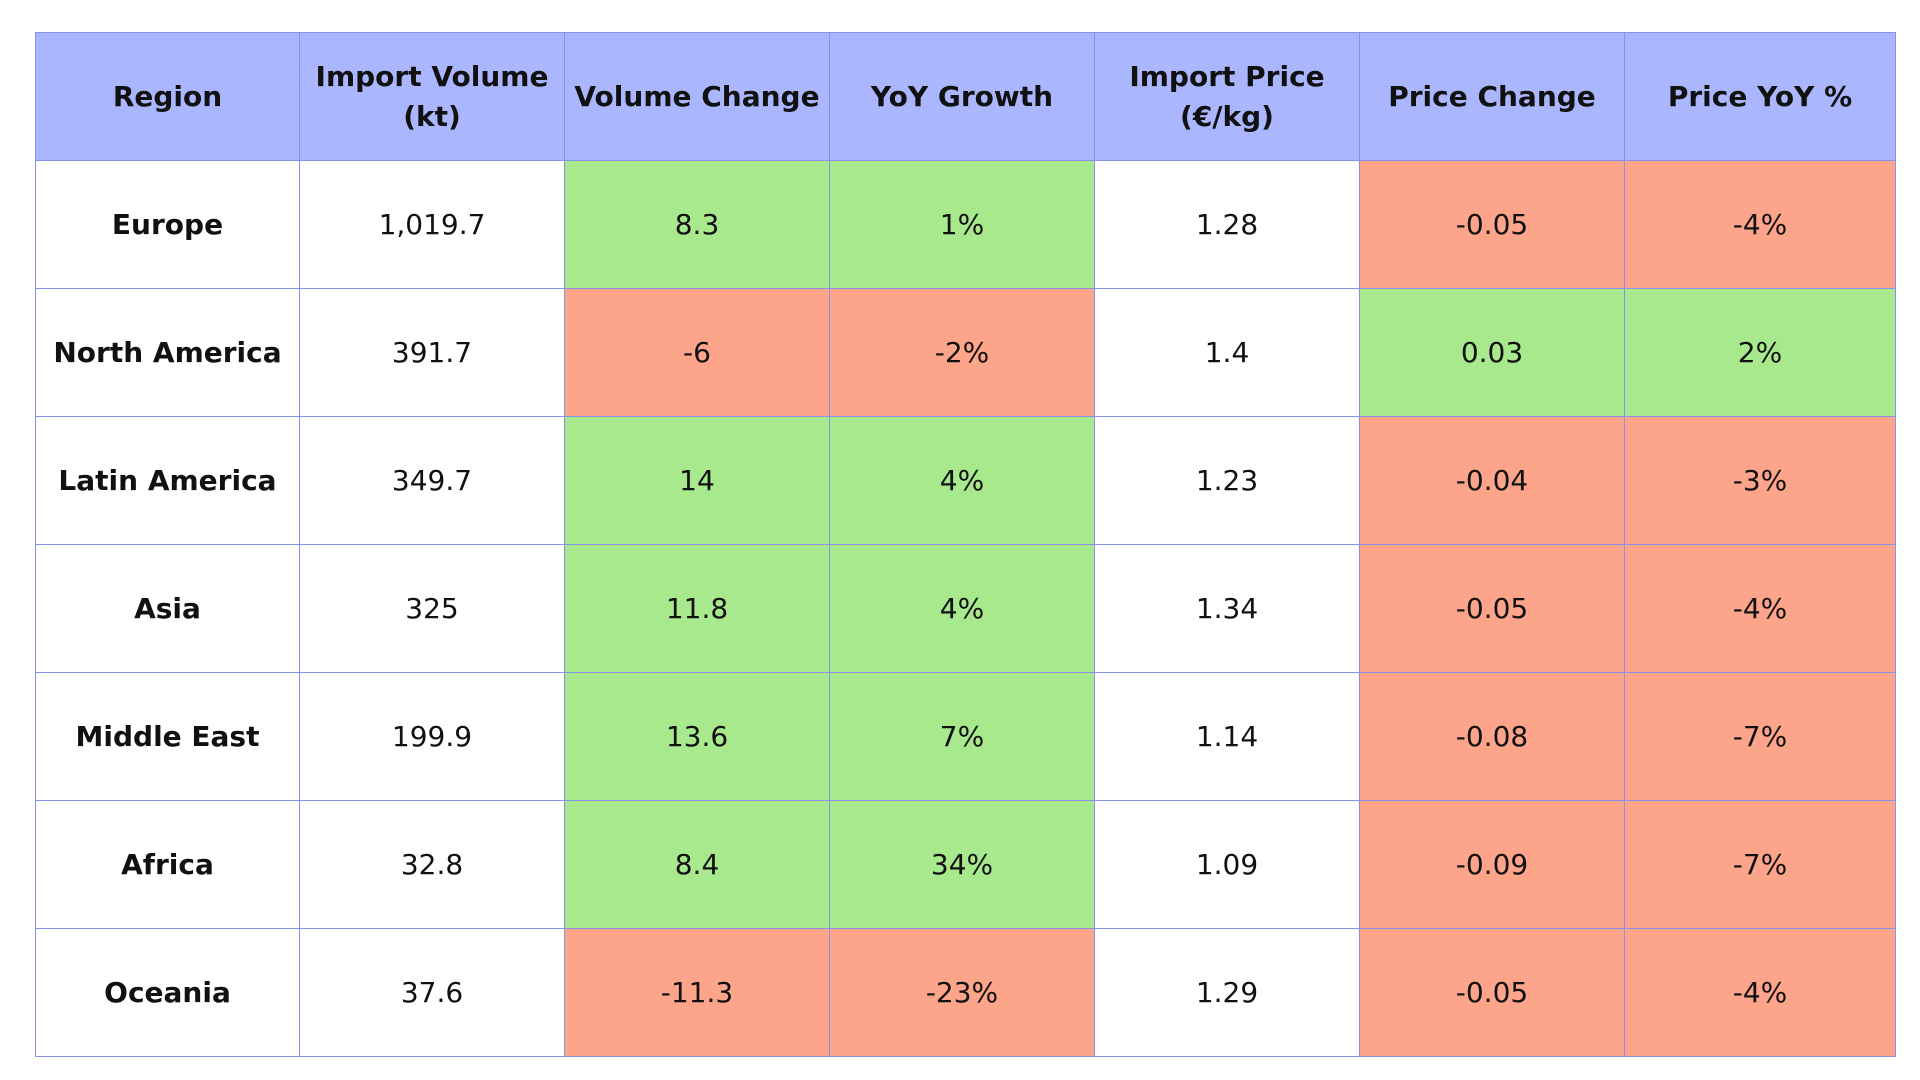  Describe the element at coordinates (432, 480) in the screenshot. I see `cell-import-volume: 349.7` at that location.